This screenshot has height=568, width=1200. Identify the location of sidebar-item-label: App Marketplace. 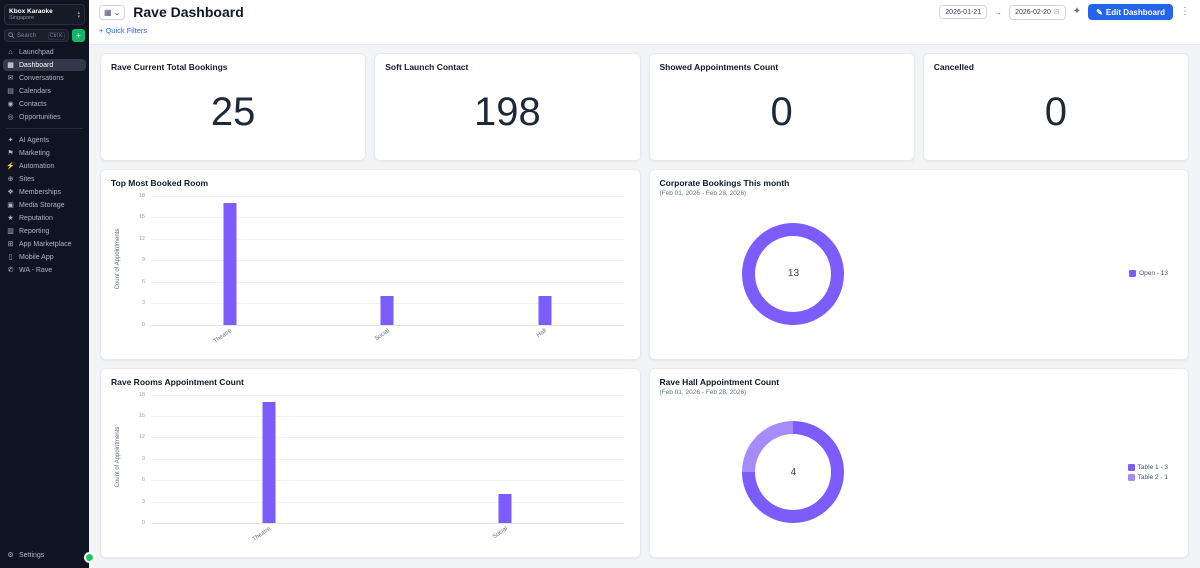
(45, 244).